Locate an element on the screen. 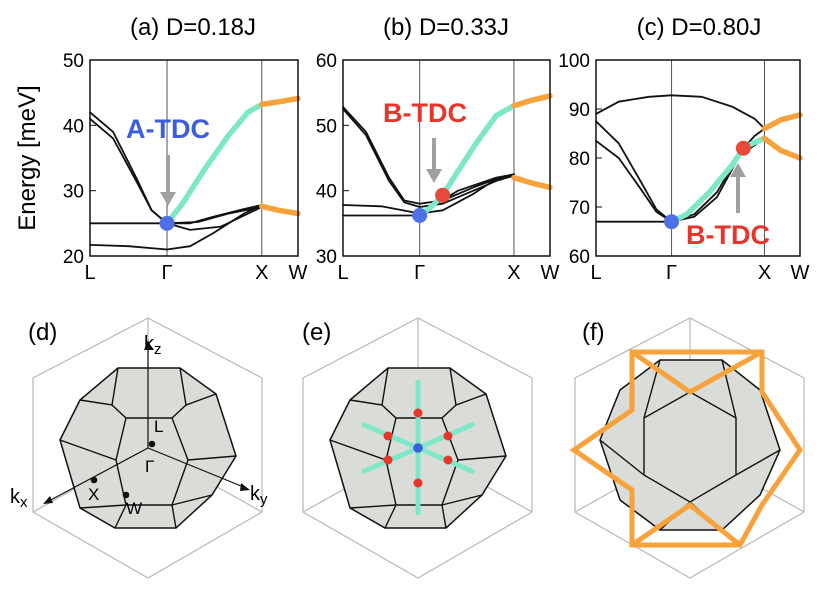 The image size is (830, 591). red-points is located at coordinates (418, 448).